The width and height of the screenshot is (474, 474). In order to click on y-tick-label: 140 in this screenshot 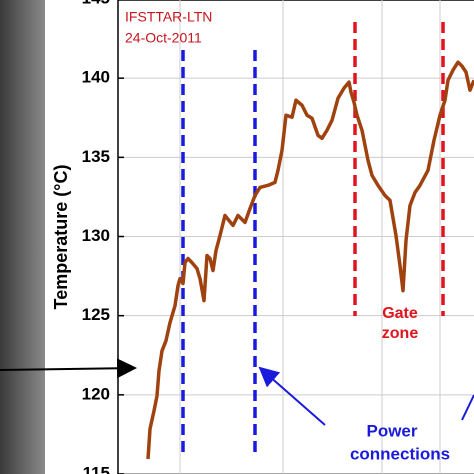, I will do `click(96, 77)`.